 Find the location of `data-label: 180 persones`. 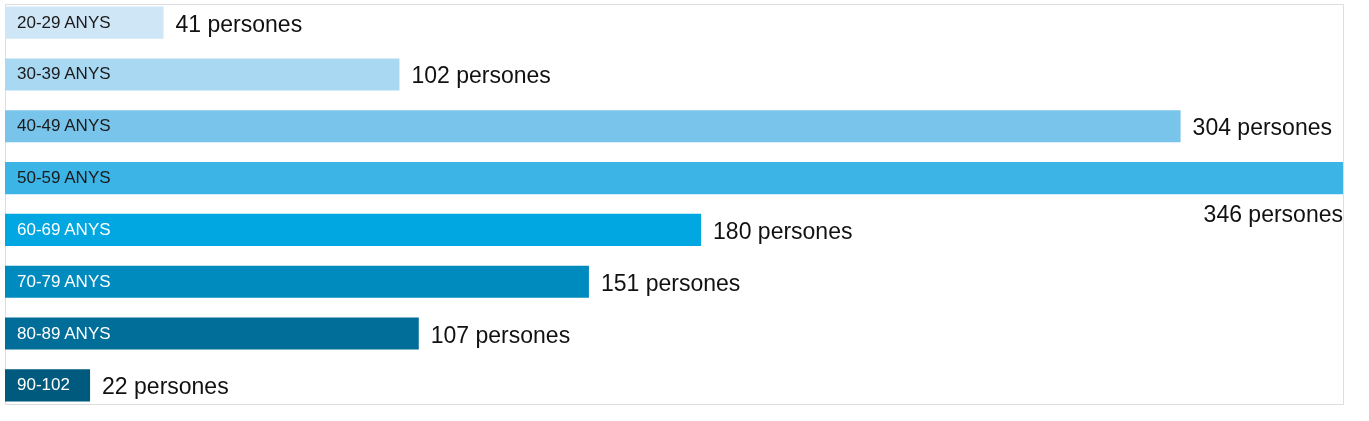

data-label: 180 persones is located at coordinates (783, 230).